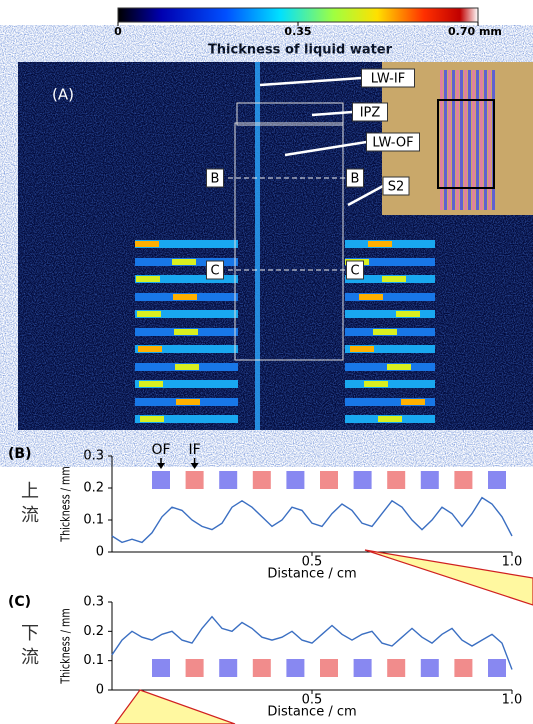 This screenshot has width=533, height=724. Describe the element at coordinates (161, 466) in the screenshot. I see `arrow-head` at that location.